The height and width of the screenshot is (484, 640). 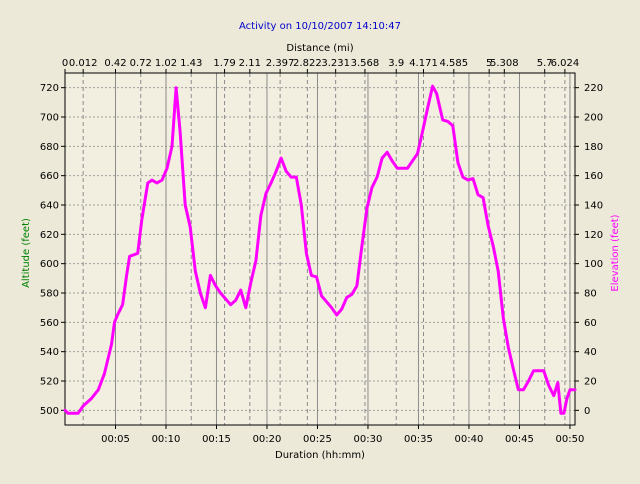 What do you see at coordinates (26, 253) in the screenshot?
I see `left-axis-title: Altitude (feet)` at bounding box center [26, 253].